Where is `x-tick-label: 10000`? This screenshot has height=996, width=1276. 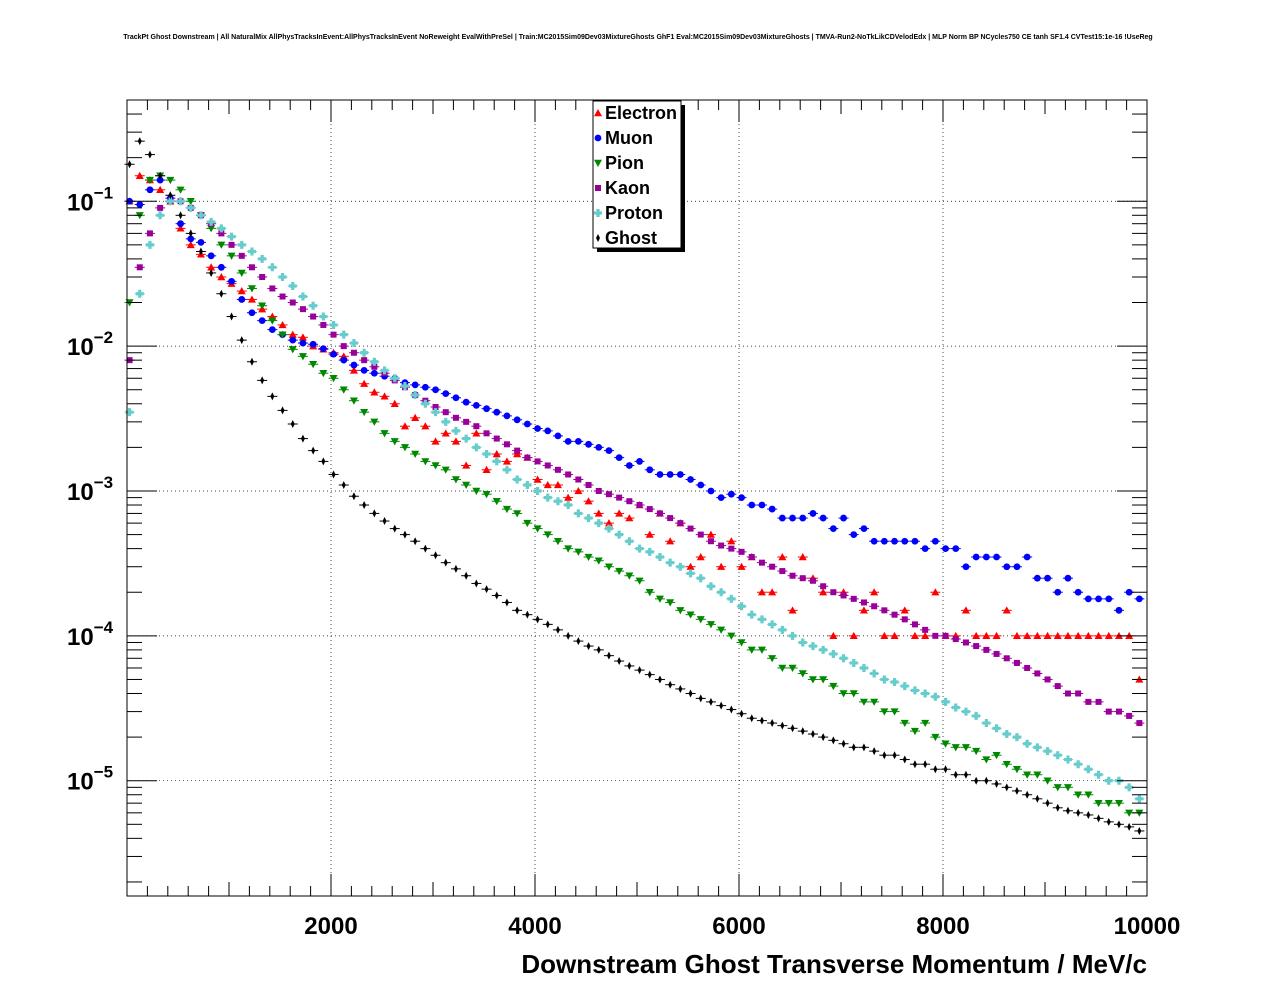
x-tick-label: 10000 is located at coordinates (1147, 926).